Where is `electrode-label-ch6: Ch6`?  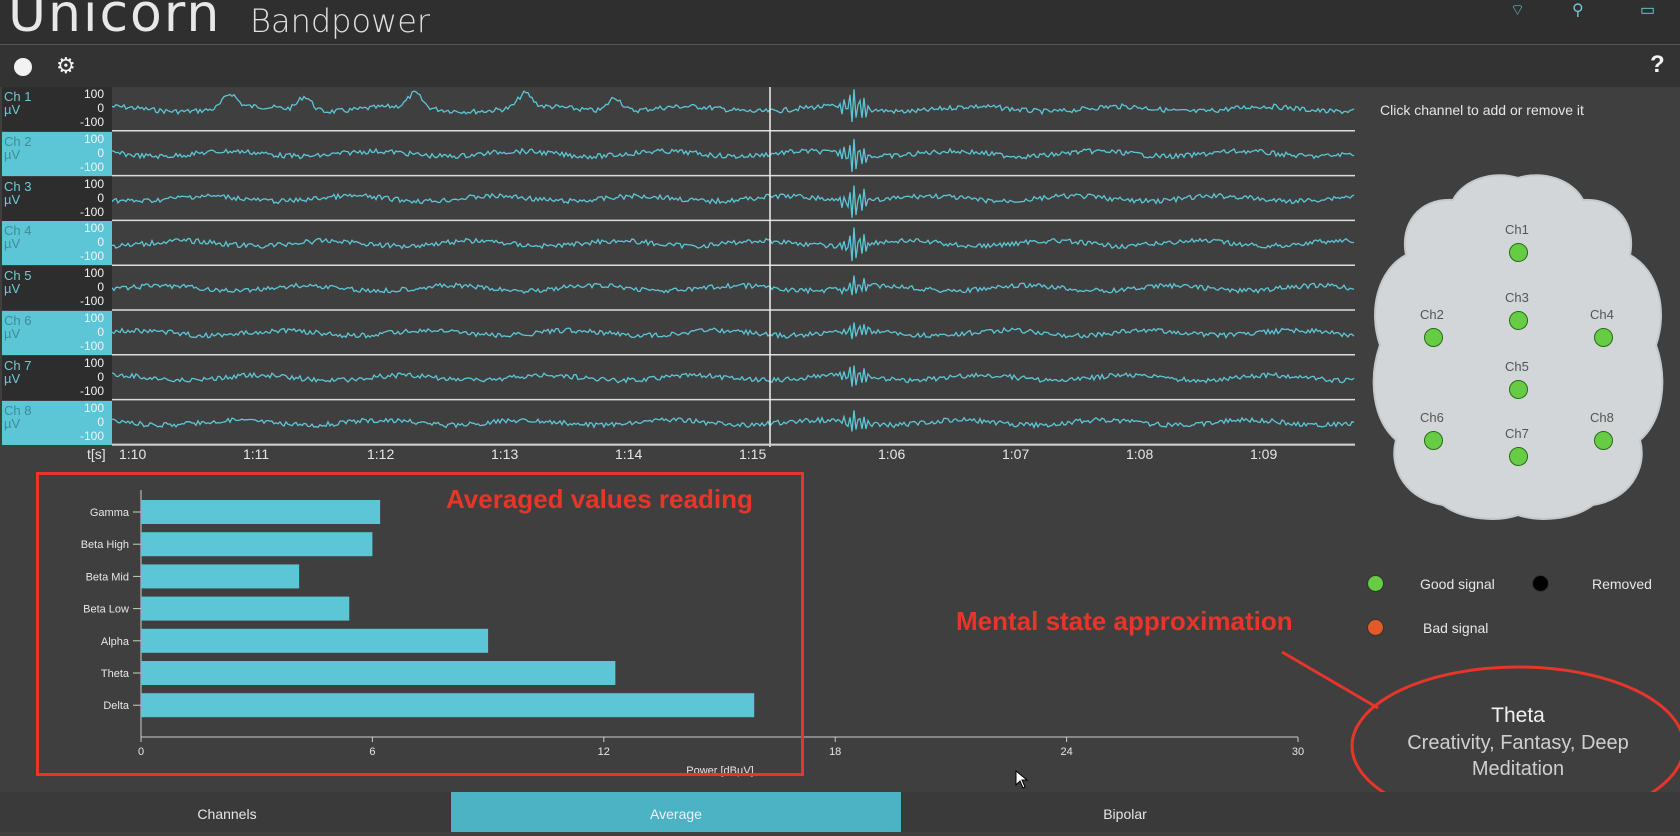
electrode-label-ch6: Ch6 is located at coordinates (1432, 417).